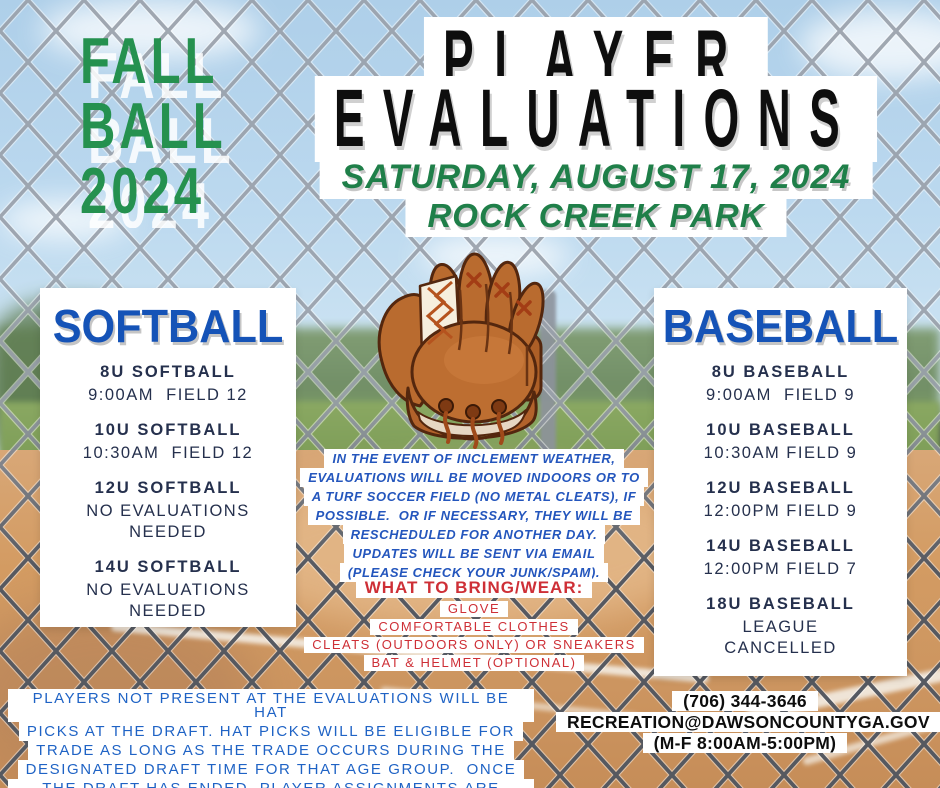  What do you see at coordinates (780, 488) in the screenshot?
I see `age-group: 12U BASEBALL` at bounding box center [780, 488].